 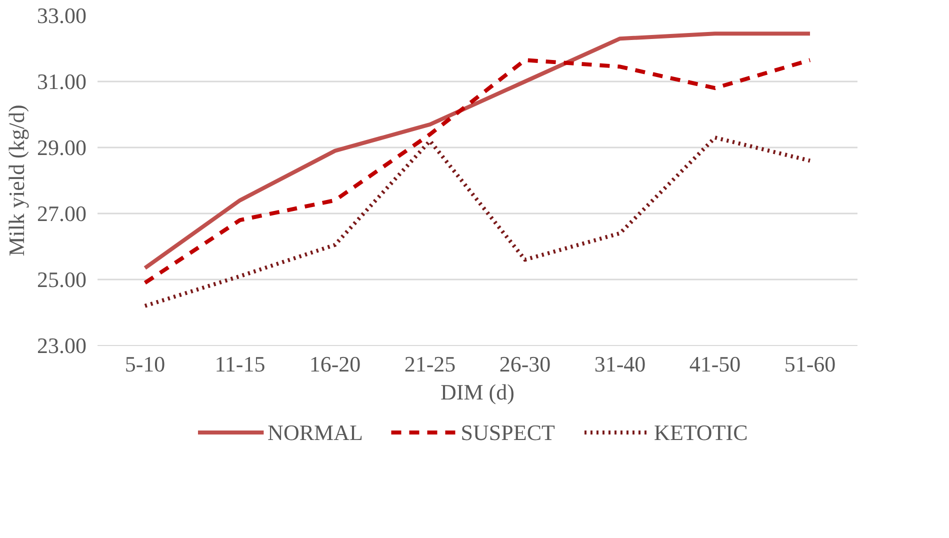 What do you see at coordinates (477, 392) in the screenshot?
I see `x-axis-title: DIM (d)` at bounding box center [477, 392].